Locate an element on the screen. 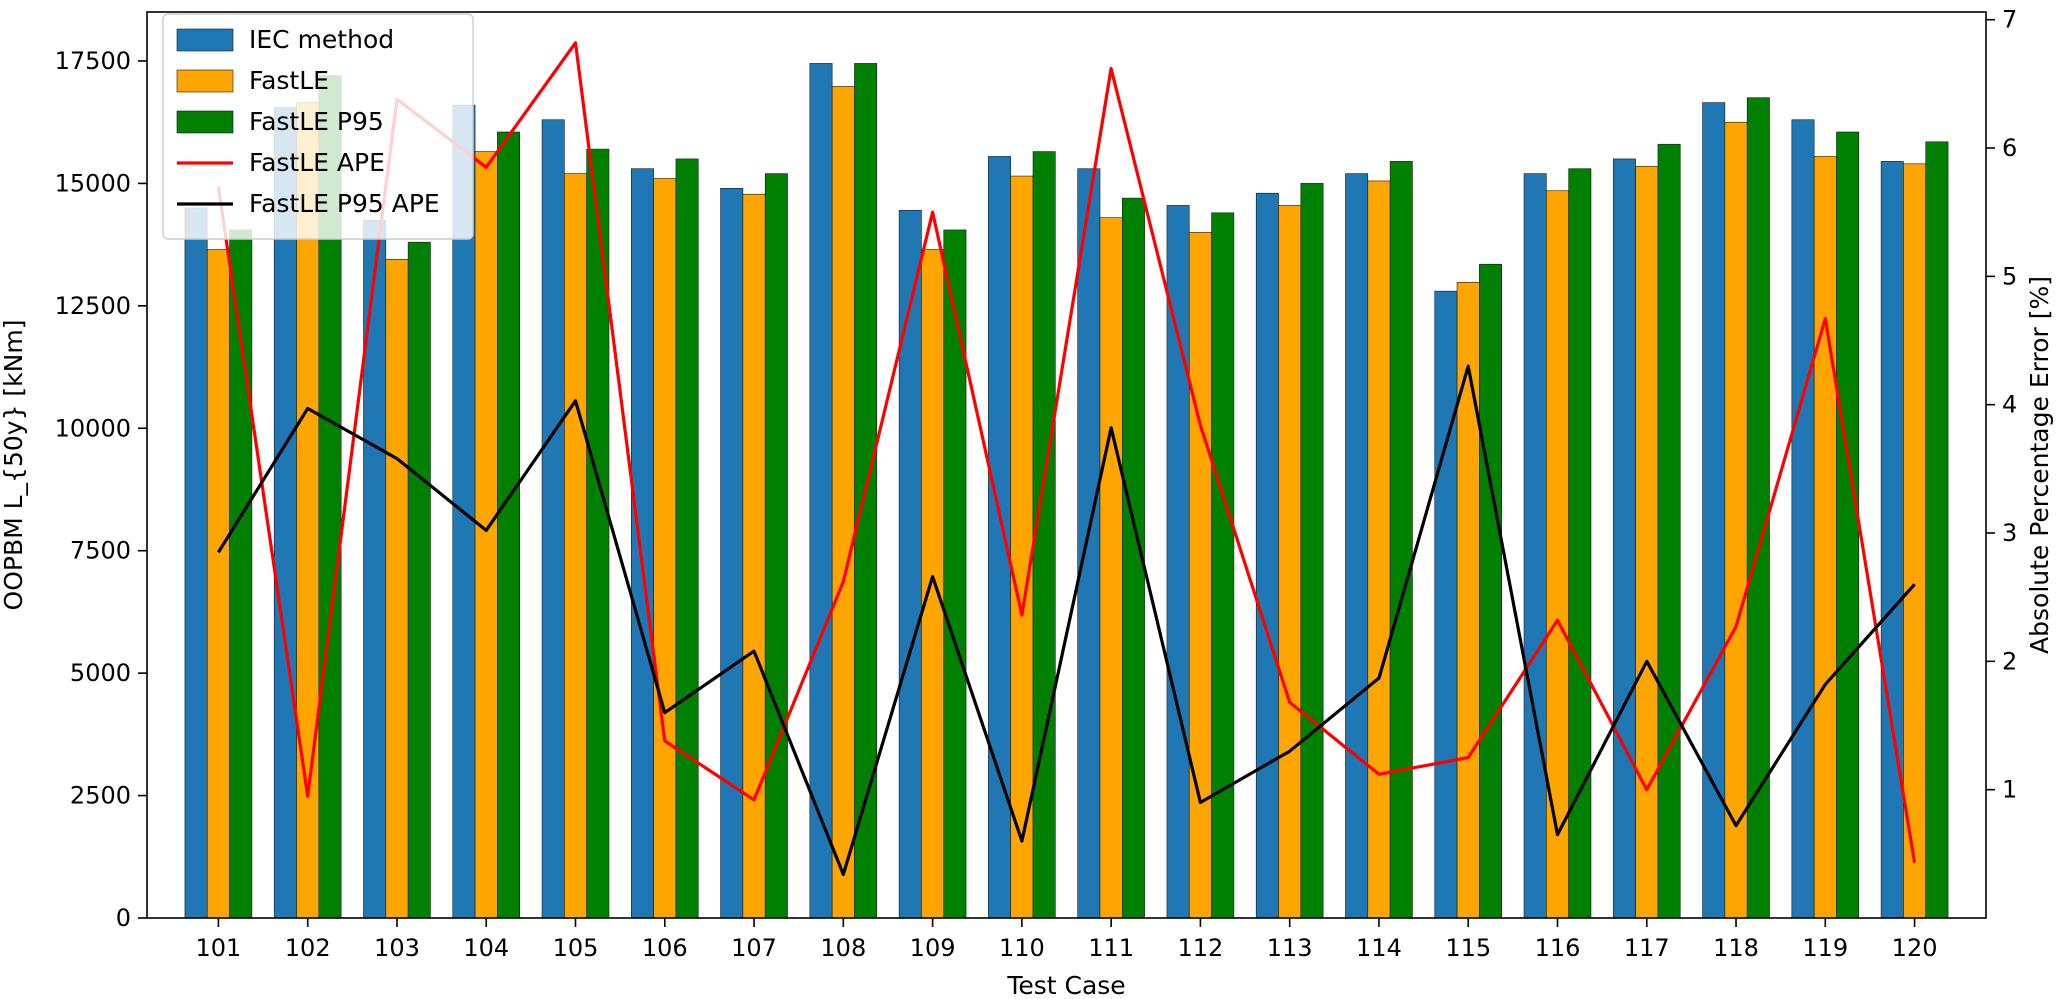 The height and width of the screenshot is (999, 2067). x-tick-label: 108 is located at coordinates (843, 948).